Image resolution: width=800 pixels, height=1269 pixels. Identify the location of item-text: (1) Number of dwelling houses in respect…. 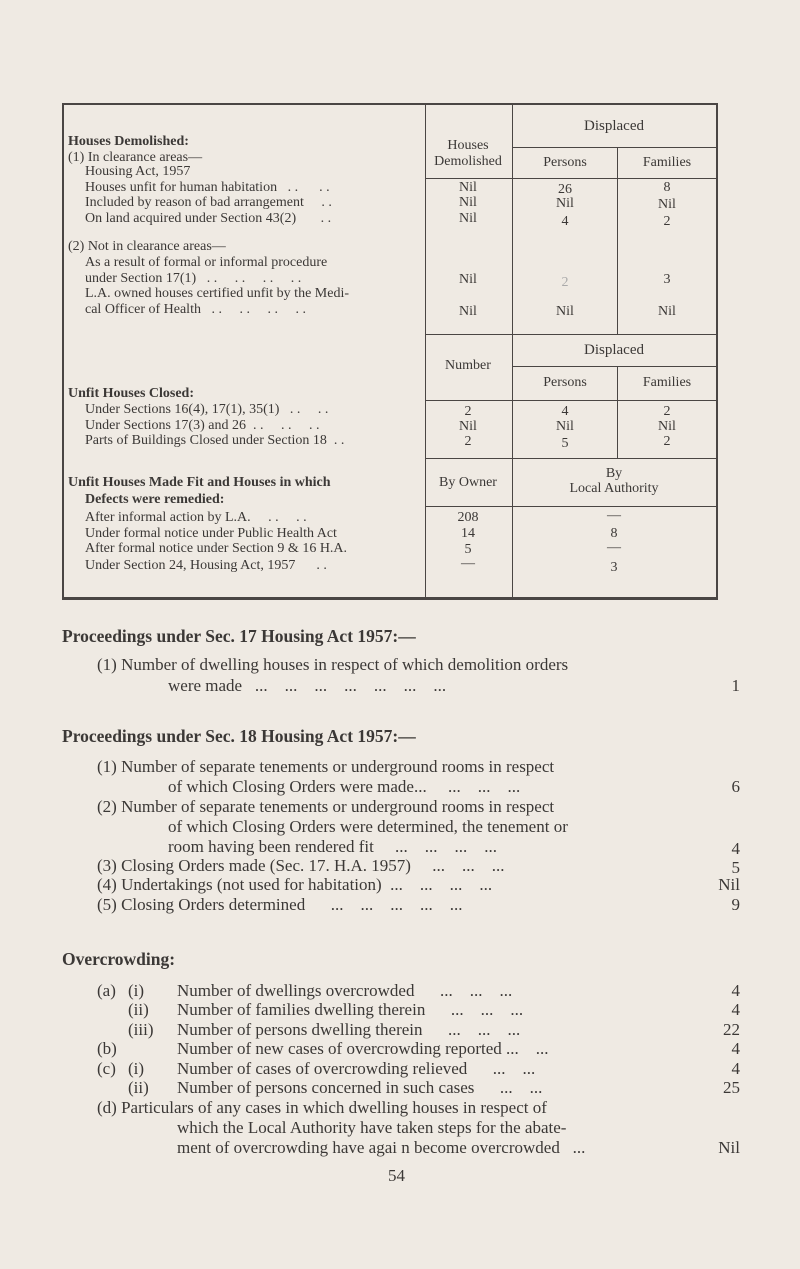
(333, 664).